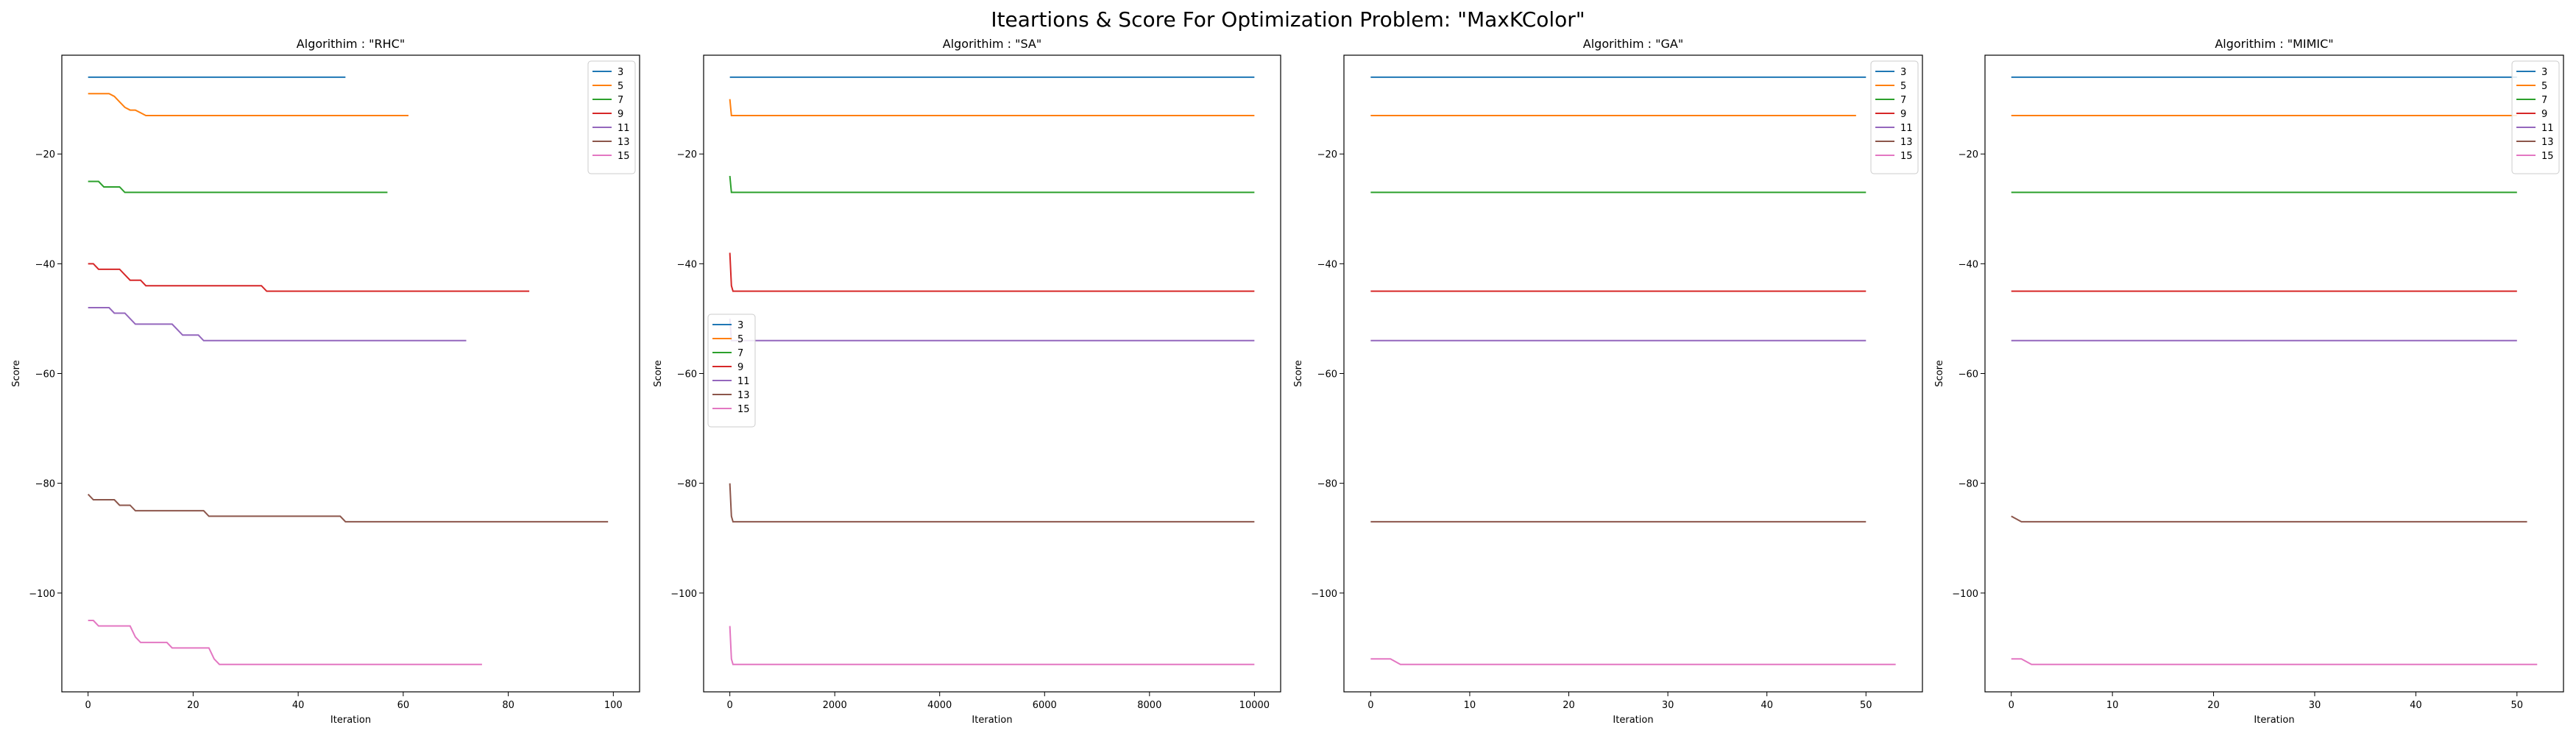  I want to click on y-tick-label: −40, so click(1327, 264).